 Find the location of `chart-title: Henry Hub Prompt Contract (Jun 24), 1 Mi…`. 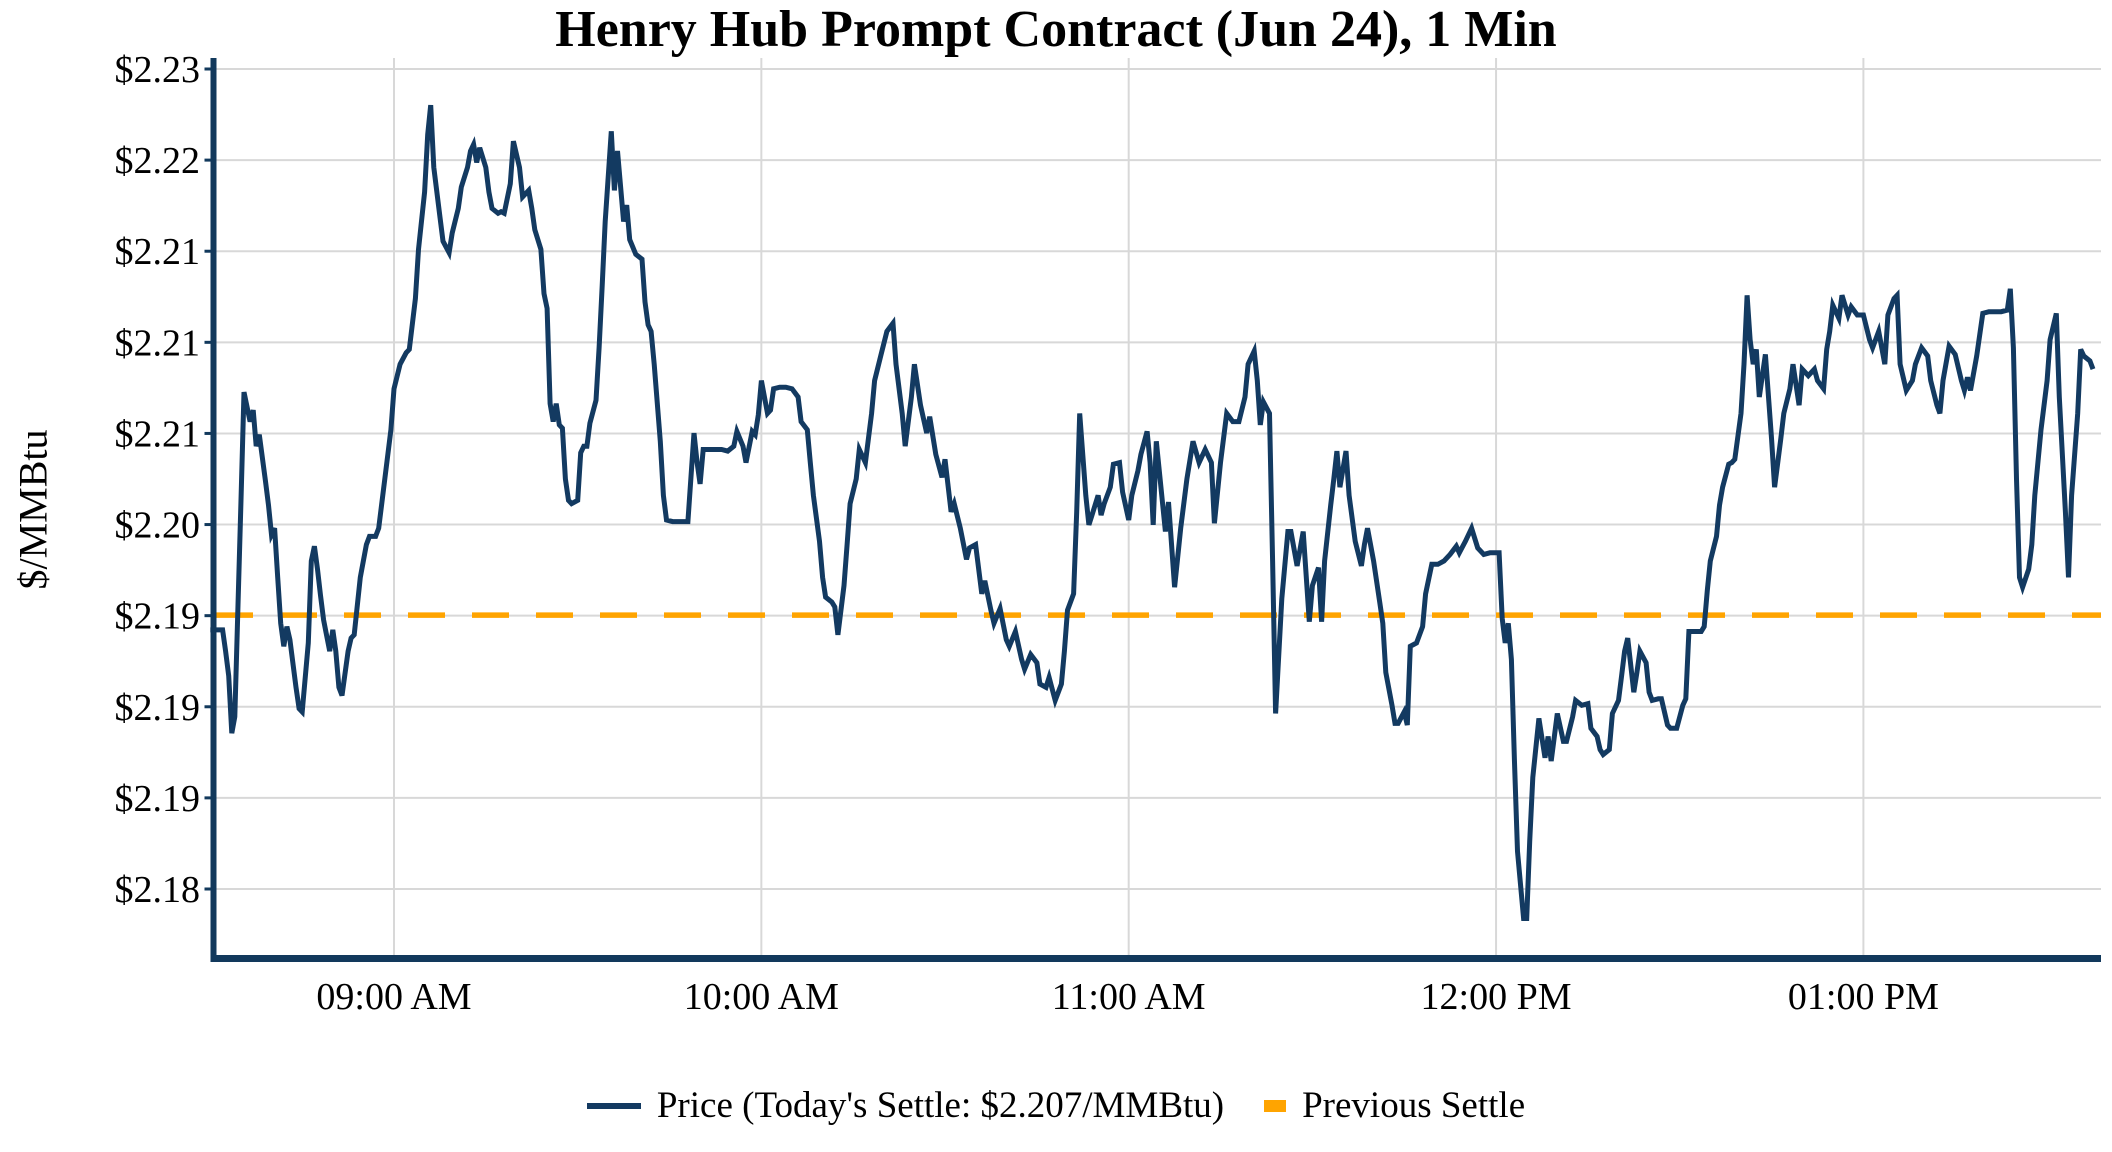

chart-title: Henry Hub Prompt Contract (Jun 24), 1 Mi… is located at coordinates (1056, 29).